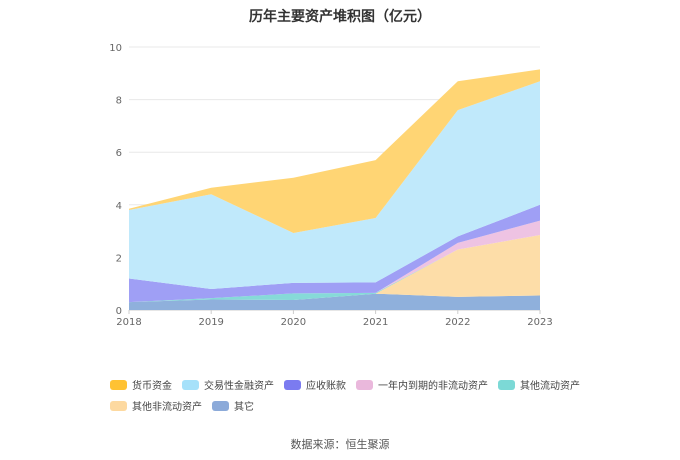  Describe the element at coordinates (326, 386) in the screenshot. I see `legend-label: 应收账款` at that location.